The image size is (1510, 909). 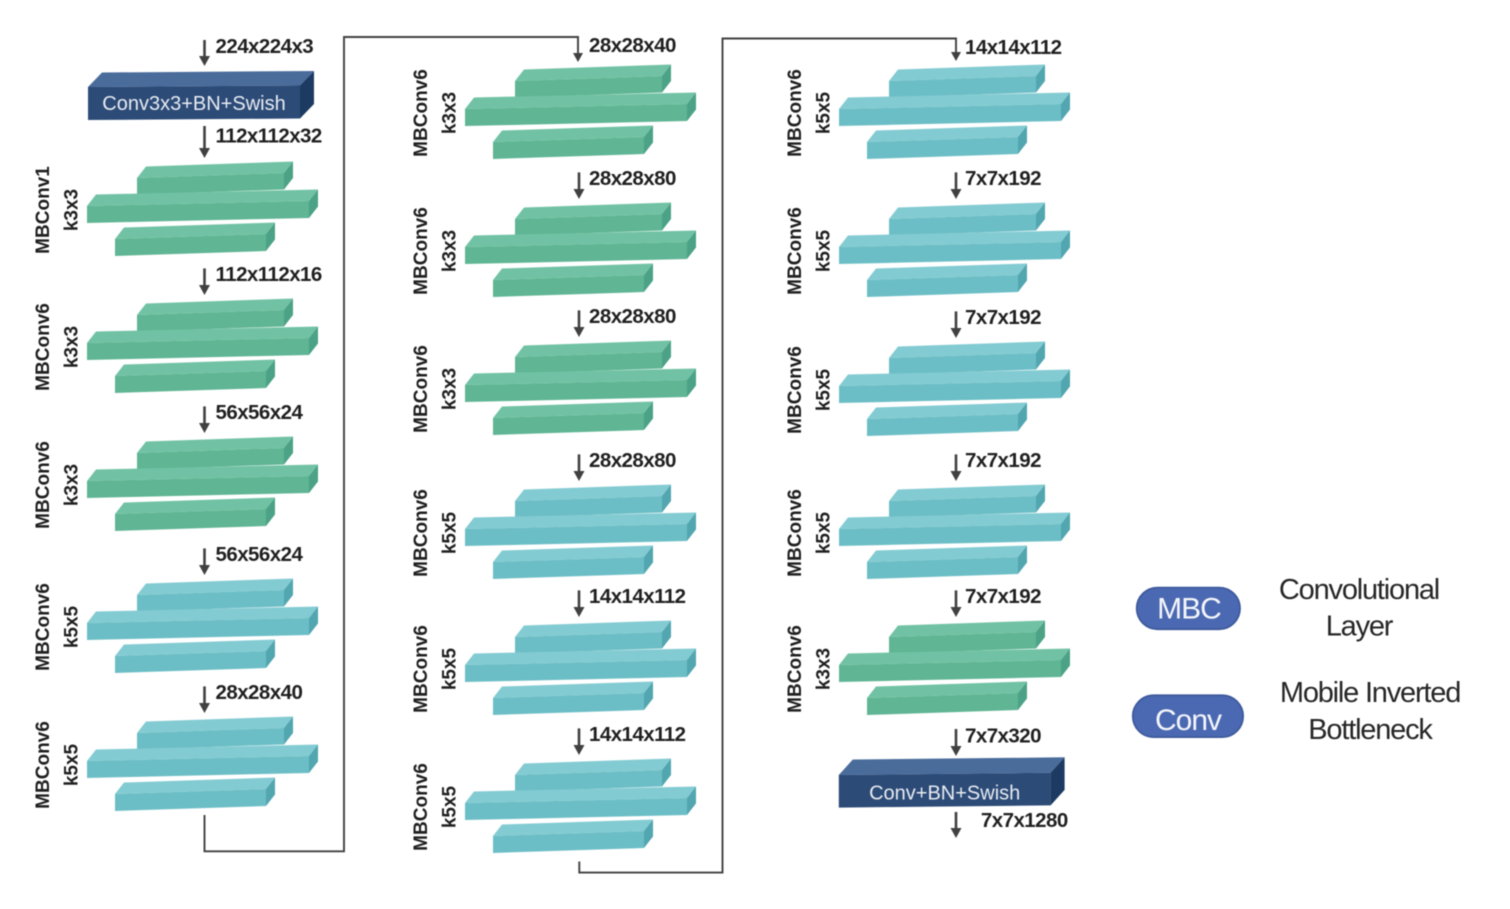 What do you see at coordinates (43, 210) in the screenshot?
I see `svg-text: MBConv1` at bounding box center [43, 210].